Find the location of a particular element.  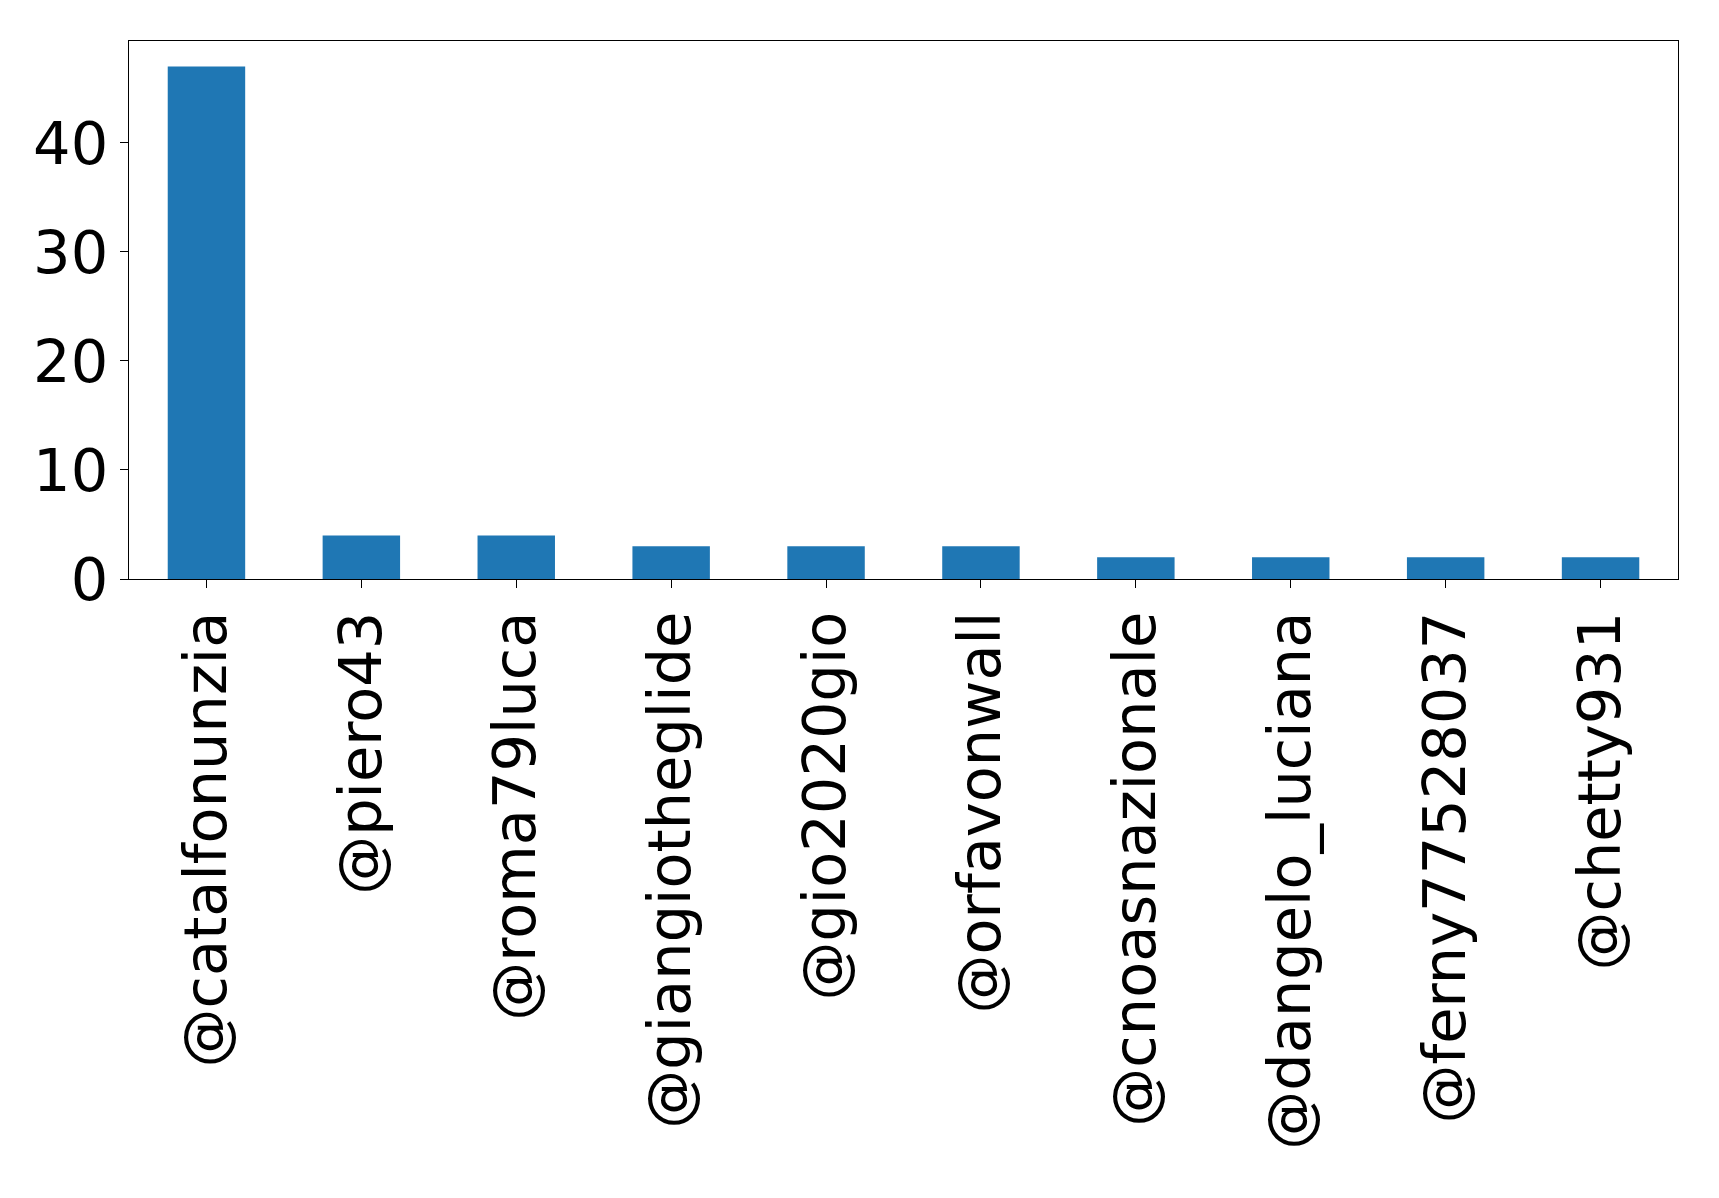

y-tick-label: 20 is located at coordinates (71, 361).